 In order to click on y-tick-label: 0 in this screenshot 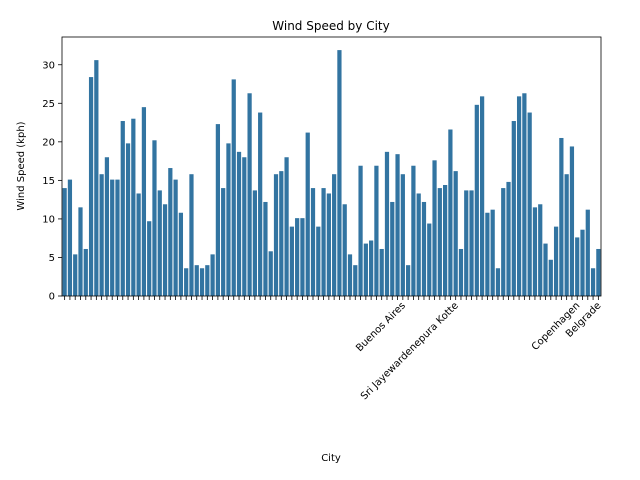, I will do `click(52, 297)`.